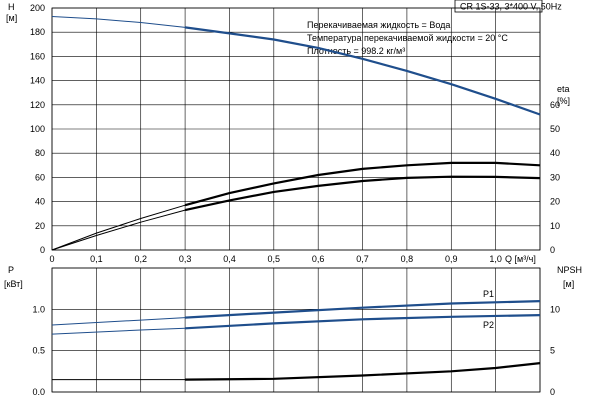 The image size is (600, 400). What do you see at coordinates (555, 202) in the screenshot?
I see `y-right-tick-label: 20` at bounding box center [555, 202].